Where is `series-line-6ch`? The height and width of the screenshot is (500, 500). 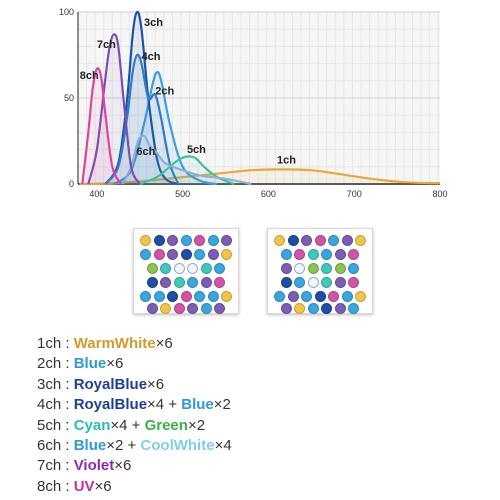
series-line-6ch is located at coordinates (186, 160).